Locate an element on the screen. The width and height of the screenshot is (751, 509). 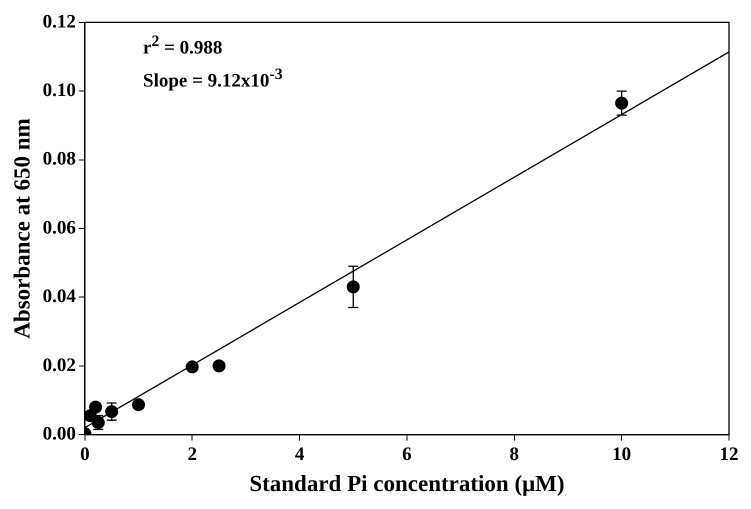
y-tick-label: 0.02 is located at coordinates (59, 365).